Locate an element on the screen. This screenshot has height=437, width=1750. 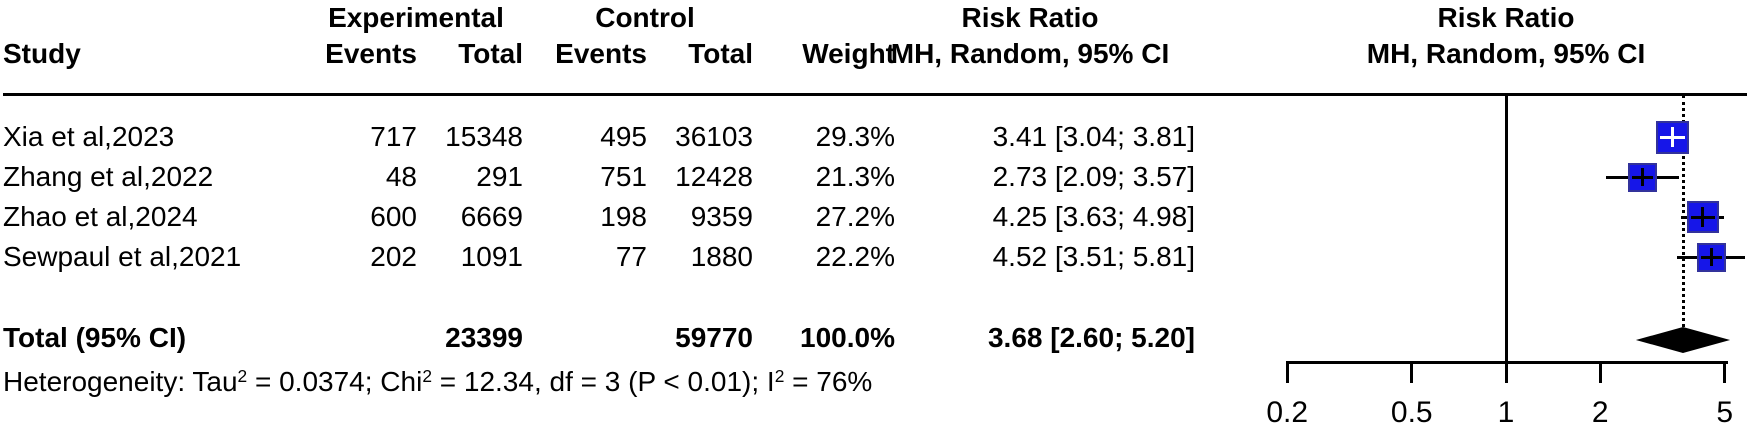
exp-events-cell: 48 is located at coordinates (401, 176).